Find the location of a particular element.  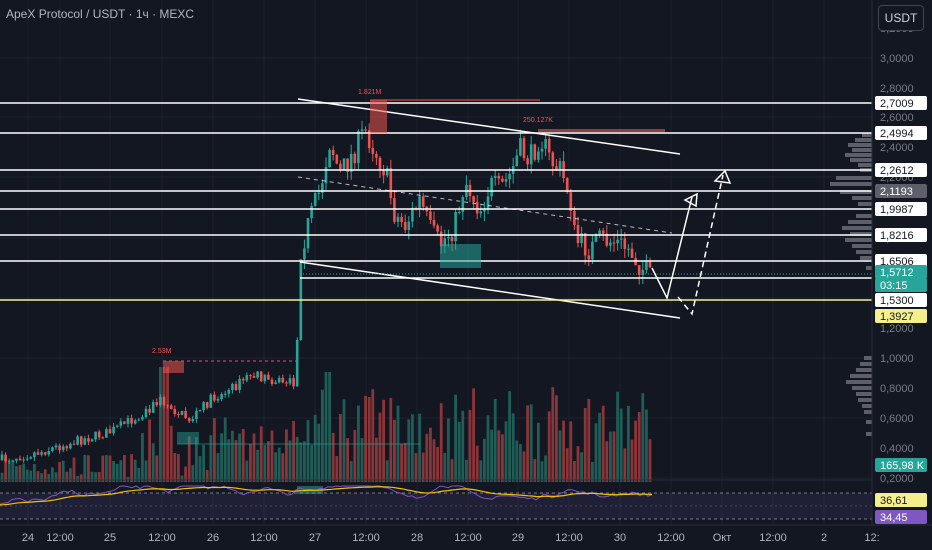

price-tick: 0,4000 is located at coordinates (897, 449).